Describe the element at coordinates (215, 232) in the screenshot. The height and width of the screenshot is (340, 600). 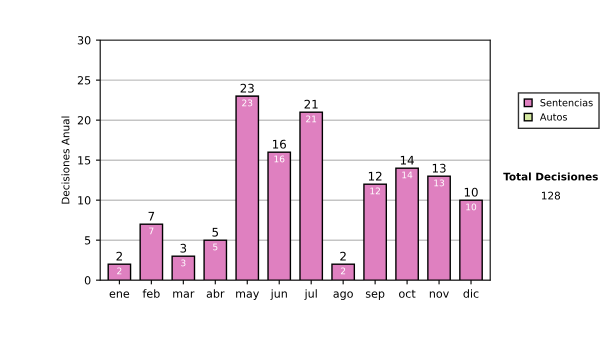
I see `total-label: 5` at that location.